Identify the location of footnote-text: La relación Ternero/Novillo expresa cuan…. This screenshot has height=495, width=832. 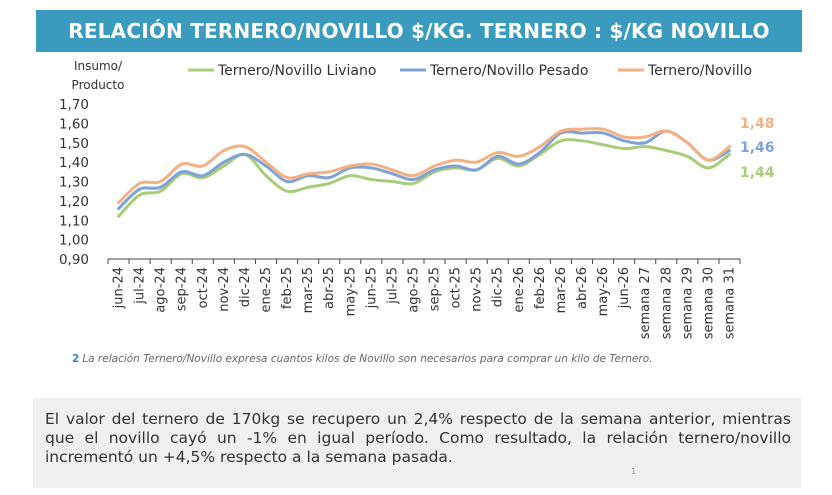
(367, 359).